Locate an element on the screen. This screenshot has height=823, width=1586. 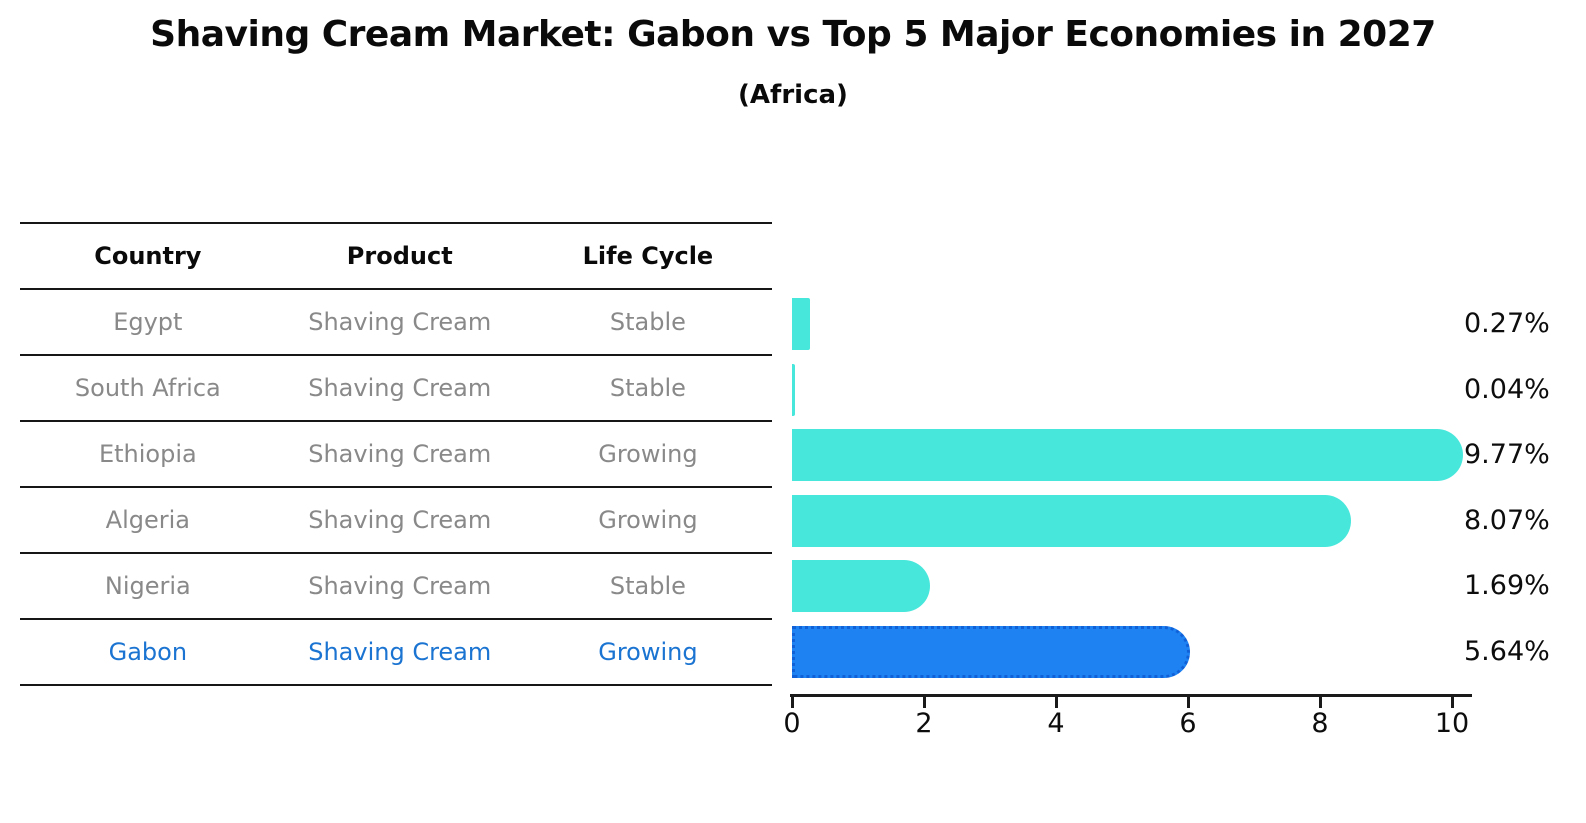
x-axis-line is located at coordinates (1131, 695).